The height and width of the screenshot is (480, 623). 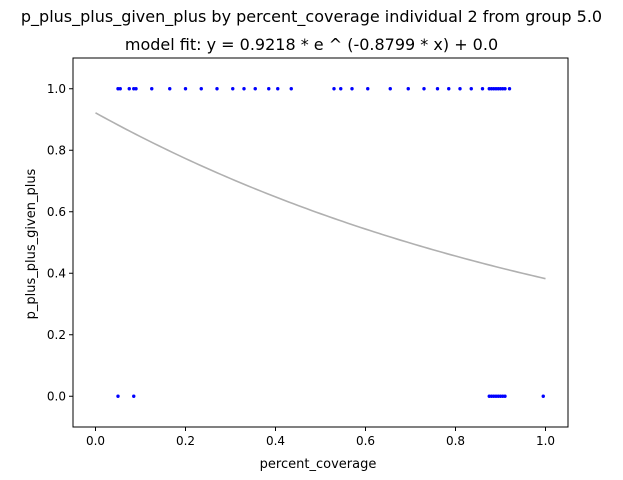 What do you see at coordinates (60, 242) in the screenshot?
I see `y-axis-ticks: 0.0 0.2 0.4 0.6 0.8 1.0` at bounding box center [60, 242].